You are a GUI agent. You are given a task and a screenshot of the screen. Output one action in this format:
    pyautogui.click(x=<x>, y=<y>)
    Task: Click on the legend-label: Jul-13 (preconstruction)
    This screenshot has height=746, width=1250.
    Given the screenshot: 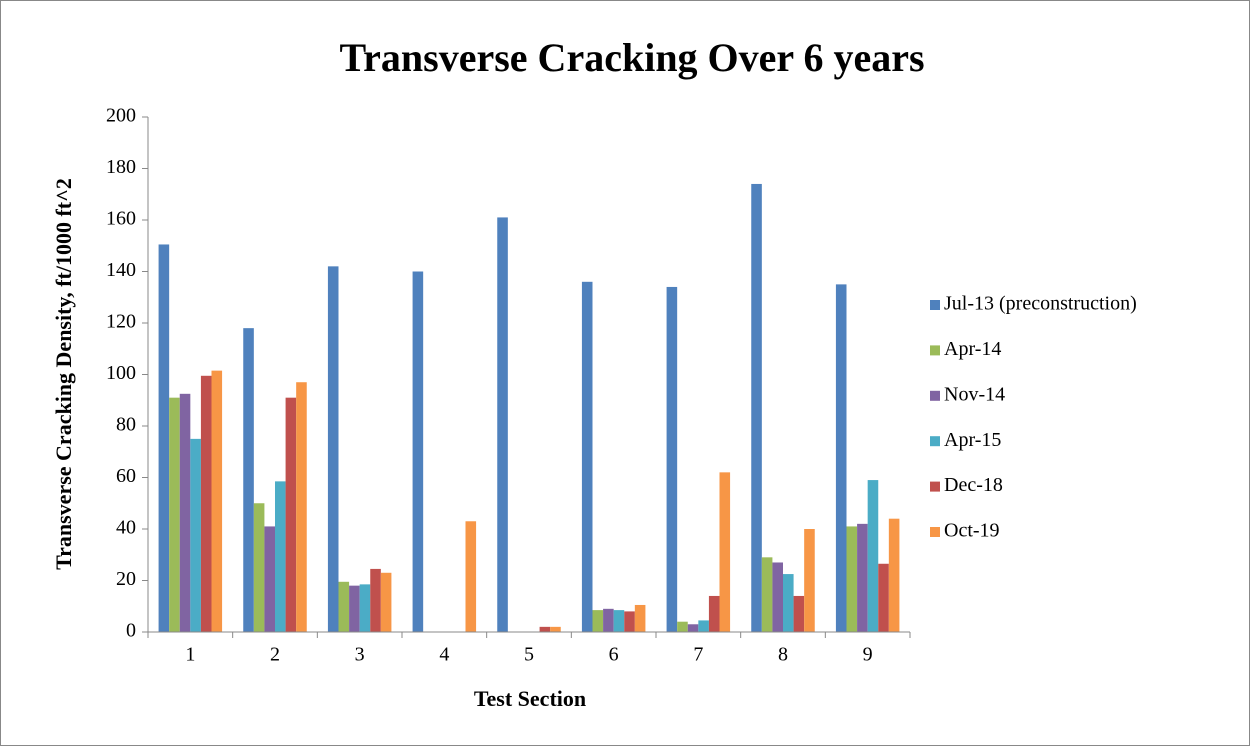 What is the action you would take?
    pyautogui.click(x=1040, y=304)
    